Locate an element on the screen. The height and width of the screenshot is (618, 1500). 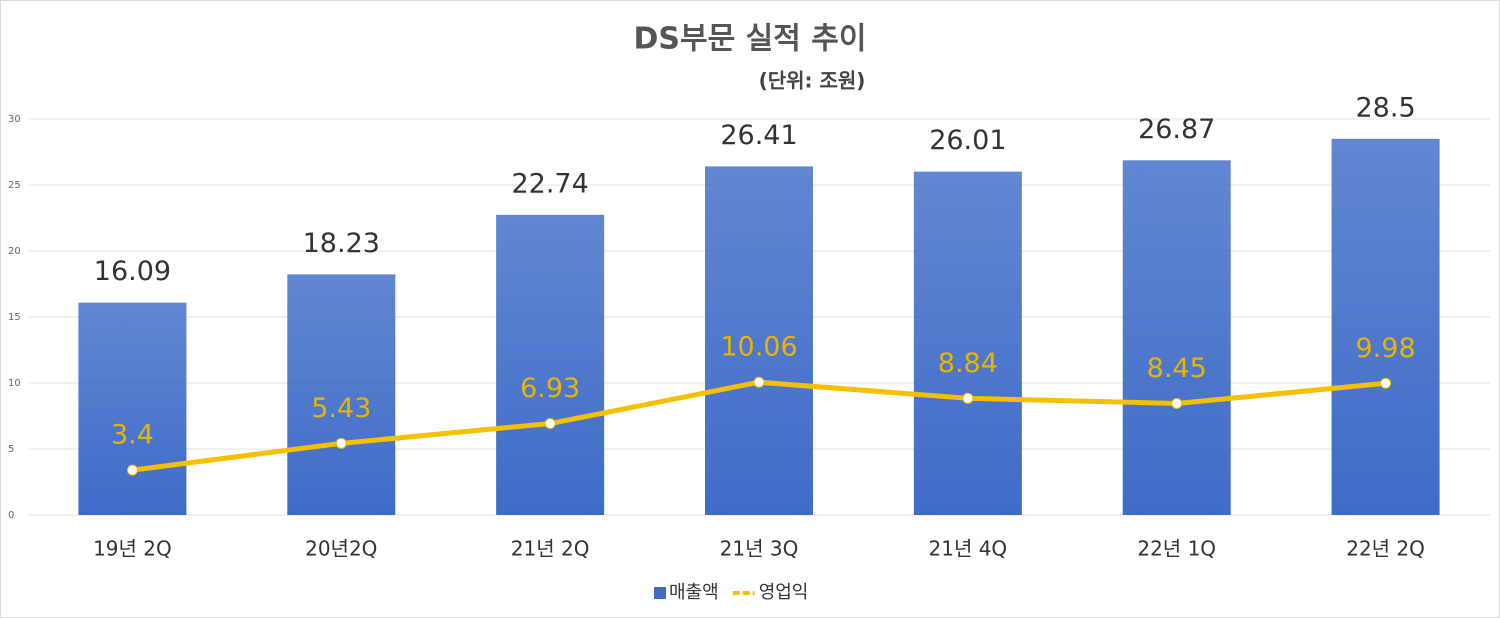
x-tick-label: 22년 1Q is located at coordinates (1176, 549).